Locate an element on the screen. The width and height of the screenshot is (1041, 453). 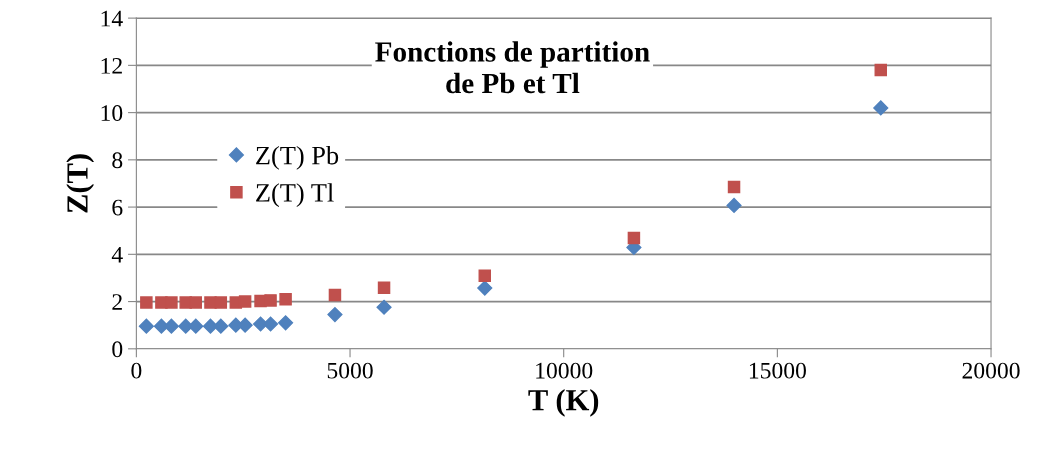
legend-label: Z(T) Pb is located at coordinates (297, 157).